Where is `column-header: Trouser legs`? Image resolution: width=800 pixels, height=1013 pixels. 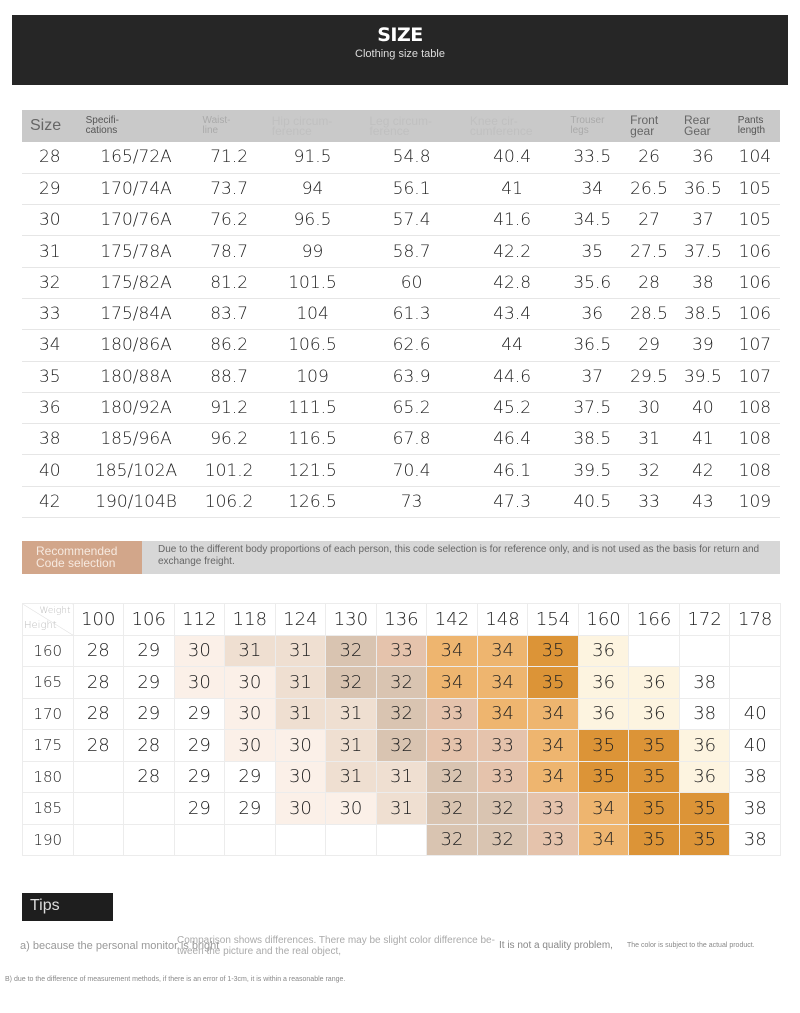
column-header: Trouser legs is located at coordinates (592, 126).